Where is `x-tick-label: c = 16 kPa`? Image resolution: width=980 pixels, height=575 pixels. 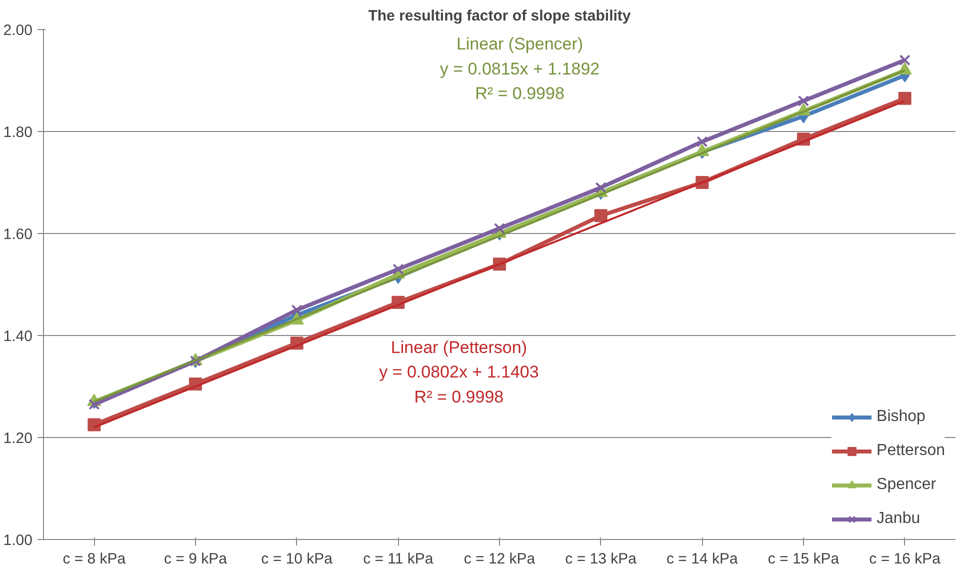 x-tick-label: c = 16 kPa is located at coordinates (905, 559).